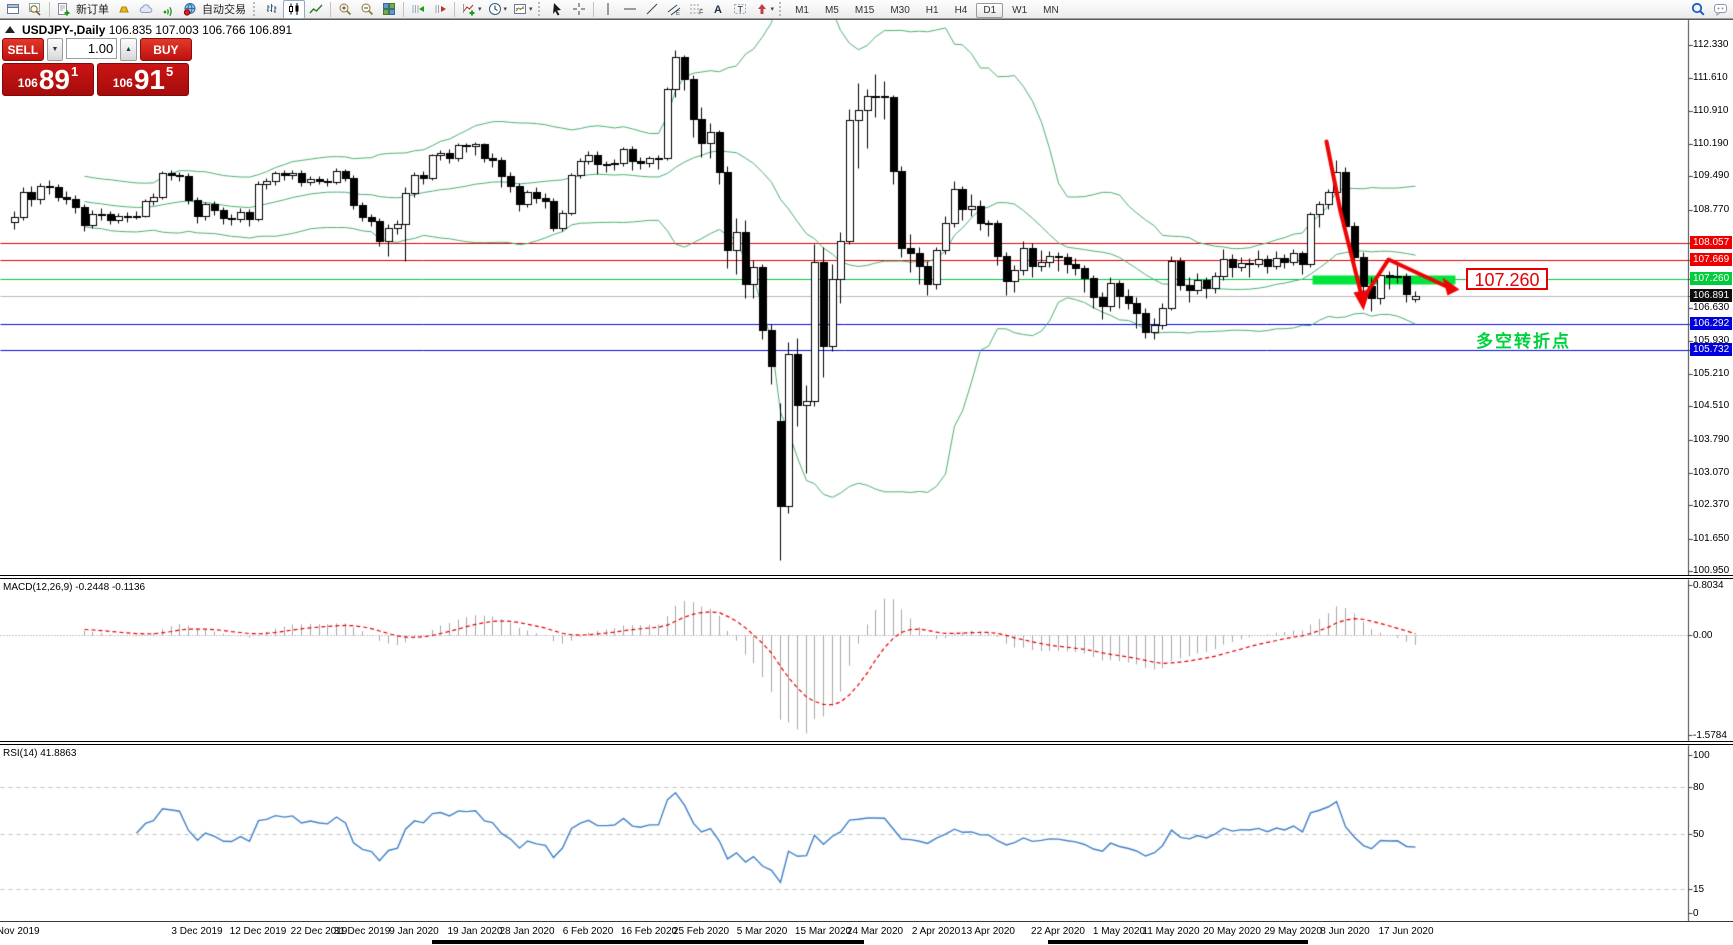 The height and width of the screenshot is (945, 1733). I want to click on bottom-bar-artifact, so click(648, 942).